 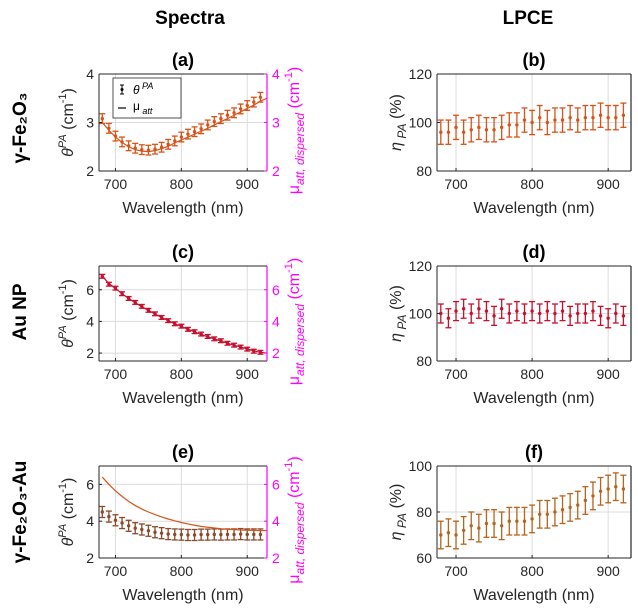 I want to click on panel-label: (d), so click(x=534, y=252).